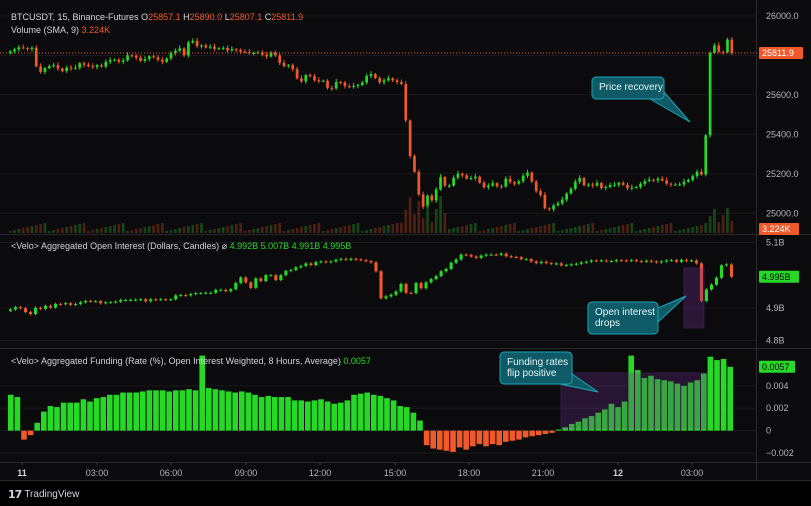 The height and width of the screenshot is (506, 811). What do you see at coordinates (779, 276) in the screenshot?
I see `oi-last-tag` at bounding box center [779, 276].